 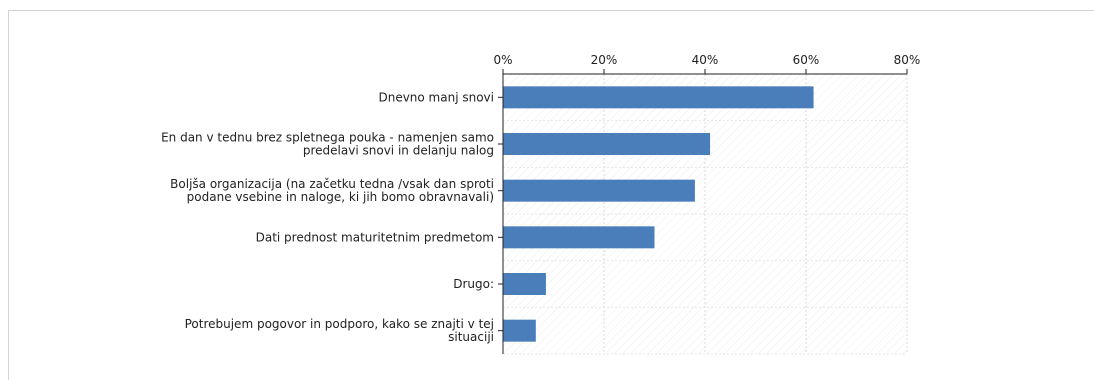 What do you see at coordinates (502, 60) in the screenshot?
I see `x-tick-label: 0%` at bounding box center [502, 60].